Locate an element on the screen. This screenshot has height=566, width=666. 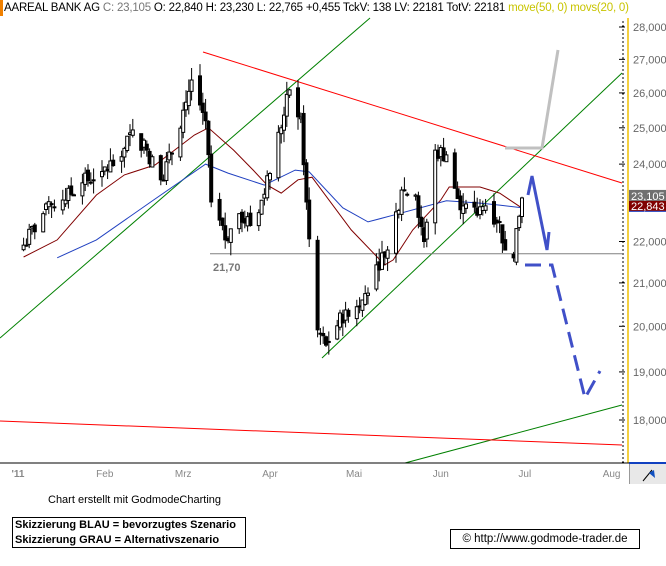
copyright-link: © http://www.godmode-trader.de is located at coordinates (545, 539).